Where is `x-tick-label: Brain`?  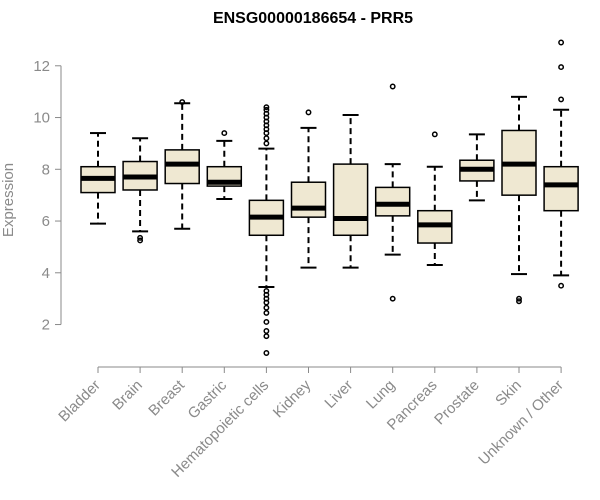
x-tick-label: Brain is located at coordinates (127, 395).